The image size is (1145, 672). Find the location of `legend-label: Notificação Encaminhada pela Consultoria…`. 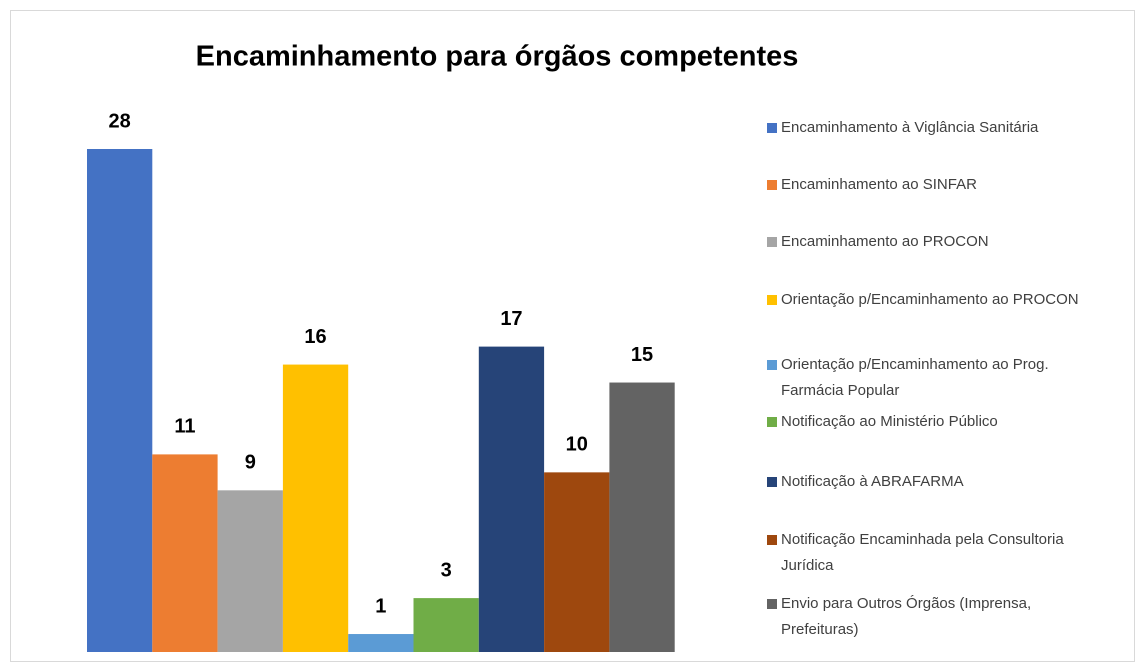

legend-label: Notificação Encaminhada pela Consultoria… is located at coordinates (922, 552).